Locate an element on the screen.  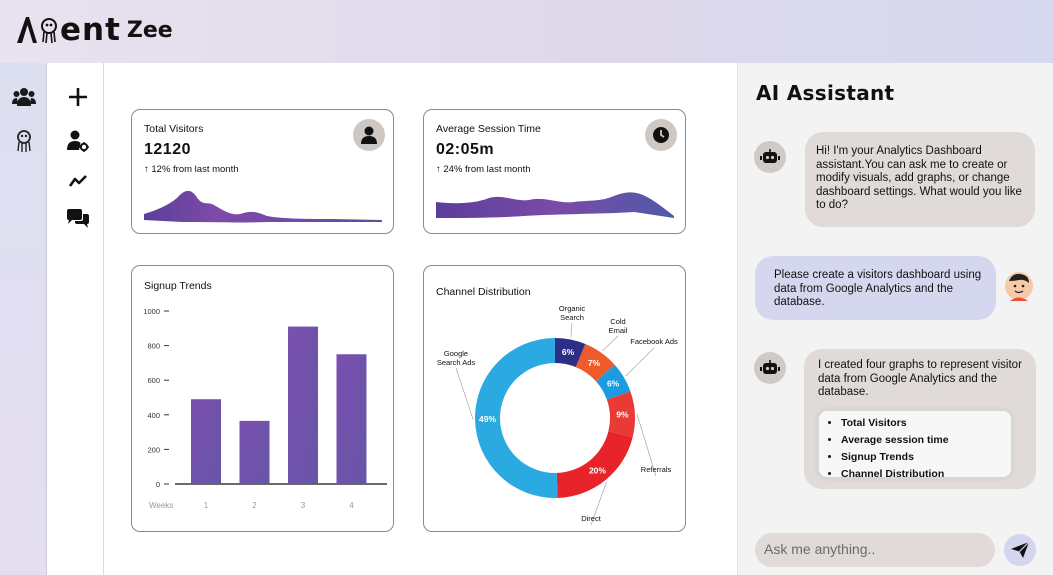
x-tick-label: 1 is located at coordinates (206, 505).